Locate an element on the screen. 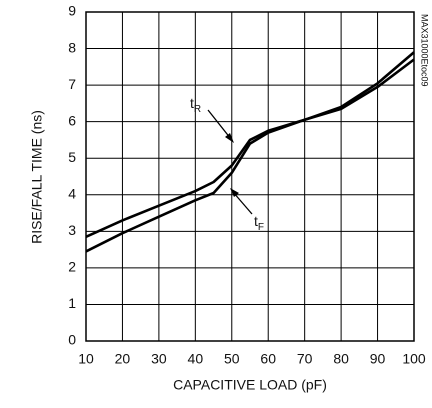 This screenshot has height=408, width=432. x-axis-label: CAPACITIVE LOAD (pF) is located at coordinates (250, 385).